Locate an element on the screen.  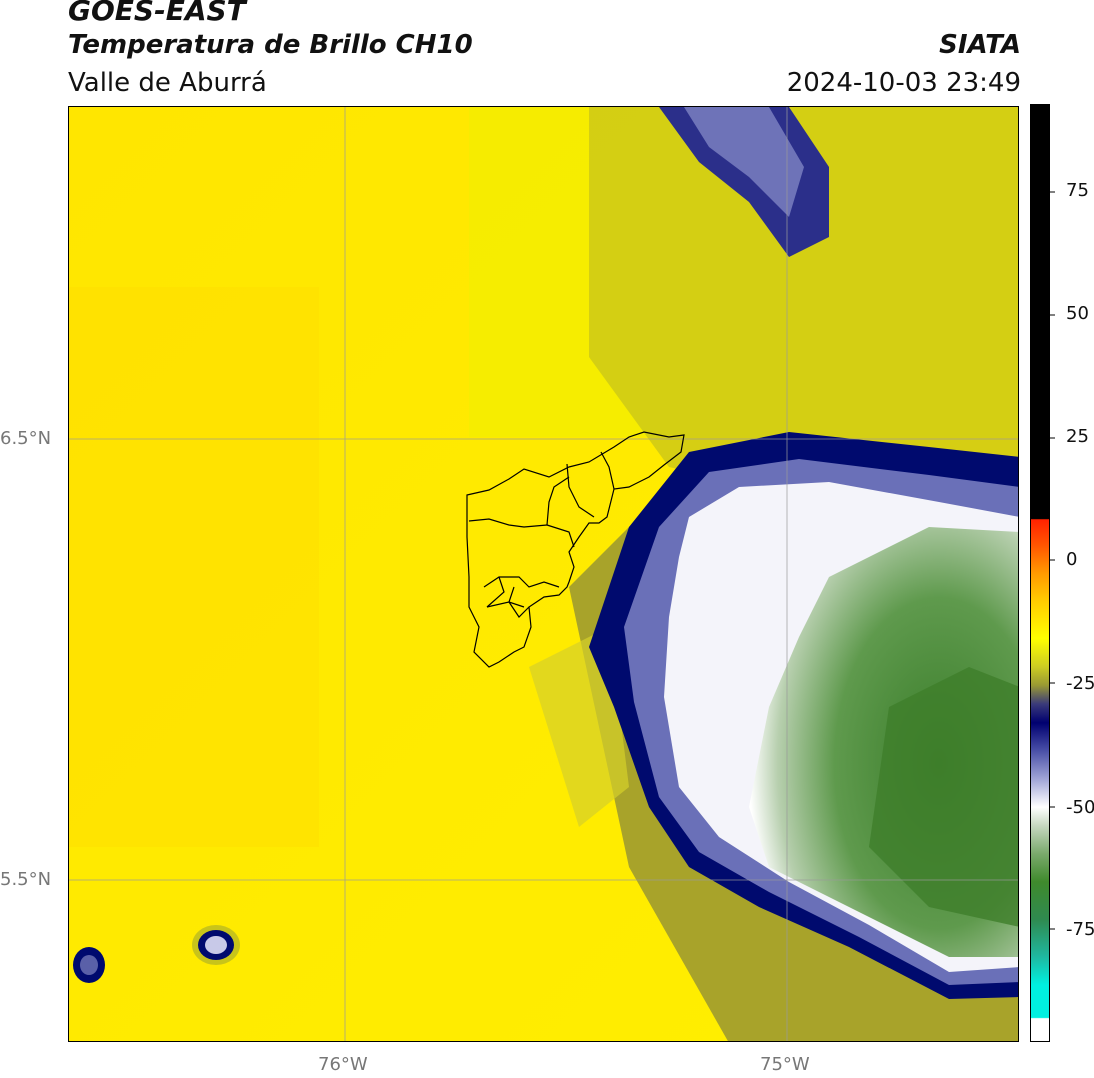
longitude-label: 75°W is located at coordinates (785, 1064).